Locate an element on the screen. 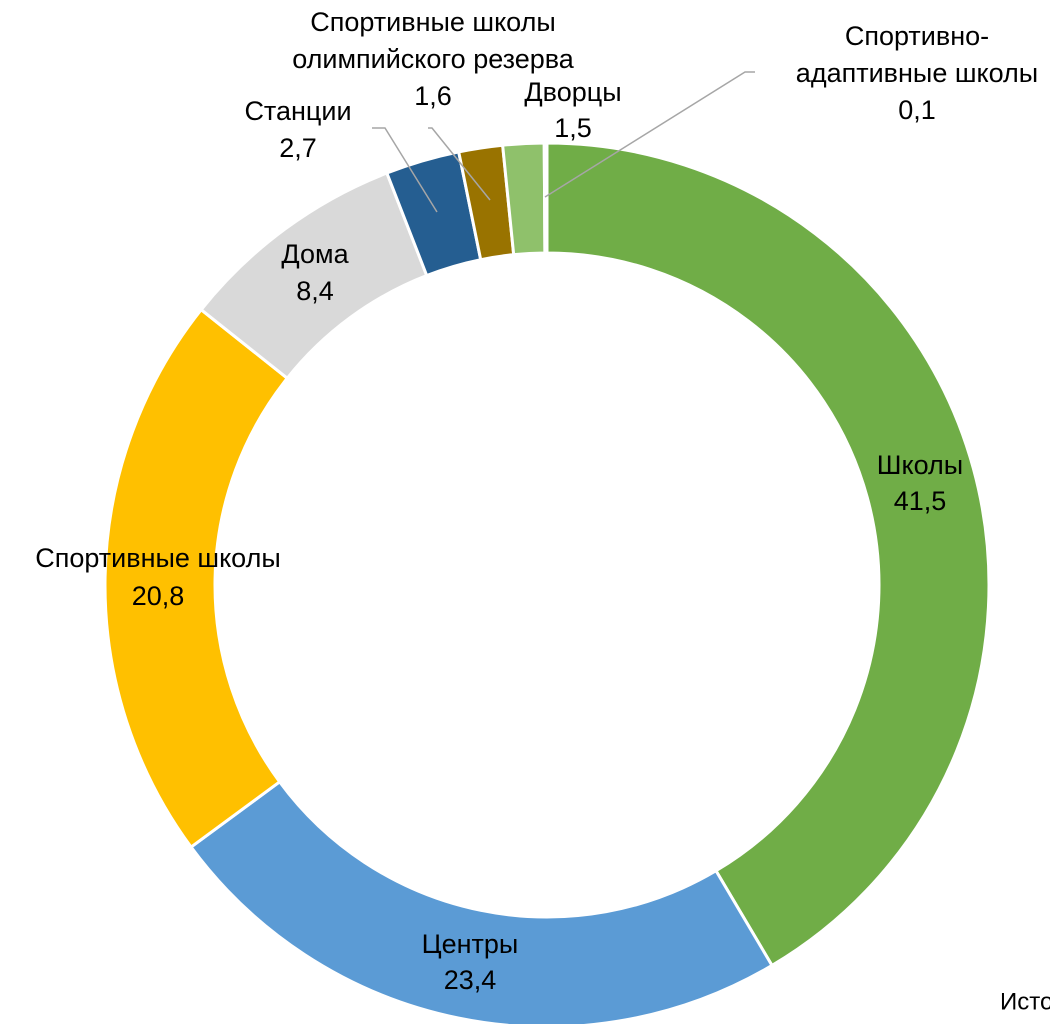  value-label: 41,5 is located at coordinates (920, 501).